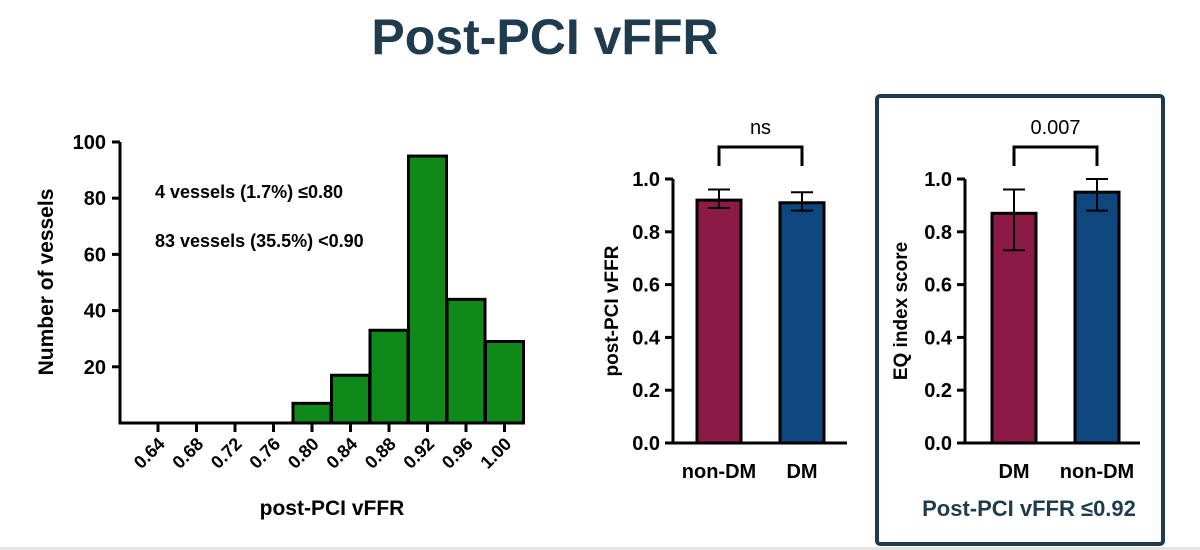 The height and width of the screenshot is (550, 1200). Describe the element at coordinates (760, 128) in the screenshot. I see `significance-label: ns` at that location.